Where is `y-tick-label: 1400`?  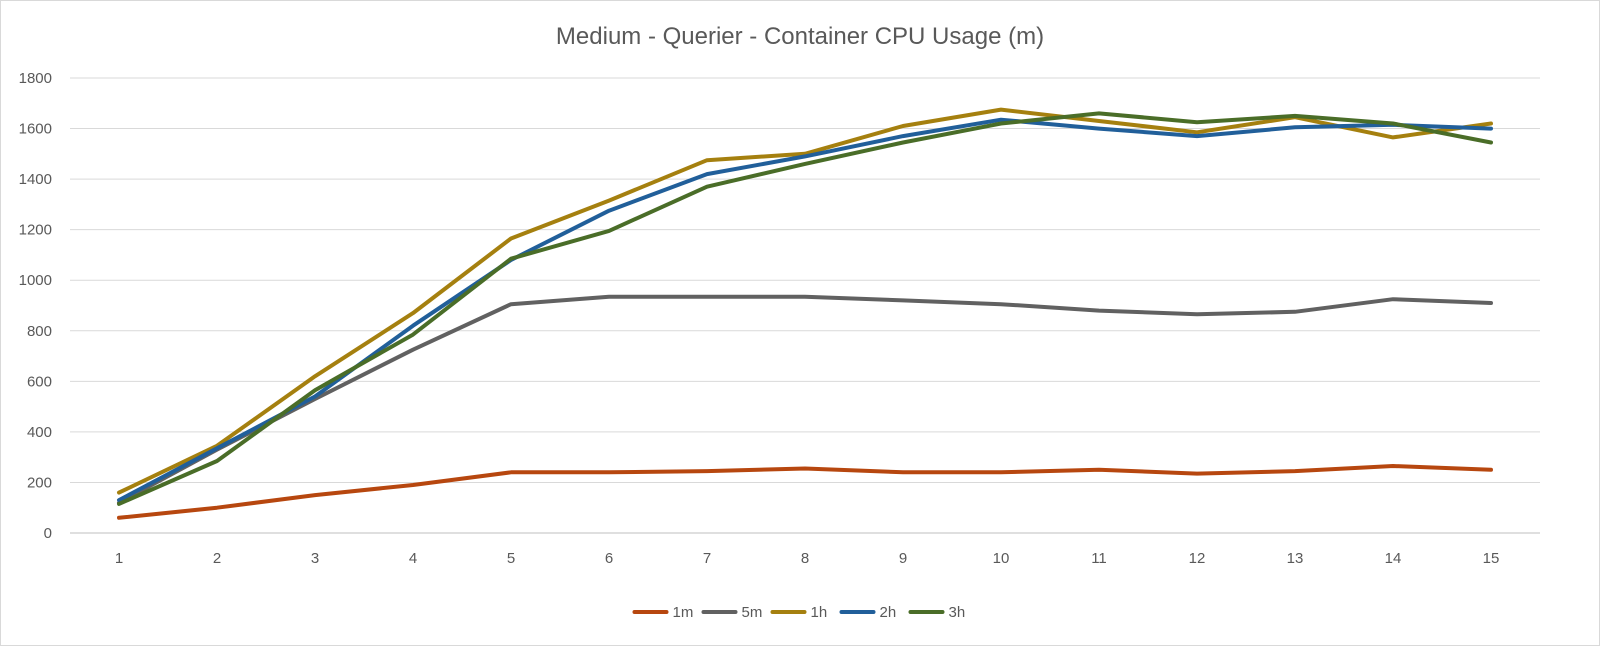
y-tick-label: 1400 is located at coordinates (35, 179).